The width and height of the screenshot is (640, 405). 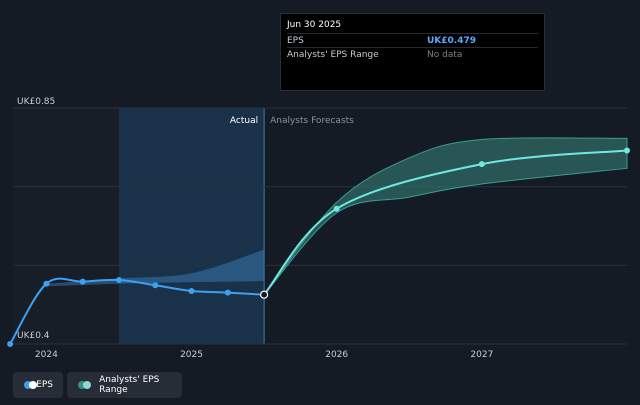 I want to click on tooltip-row-eps: EPS UK£0.479, so click(x=412, y=40).